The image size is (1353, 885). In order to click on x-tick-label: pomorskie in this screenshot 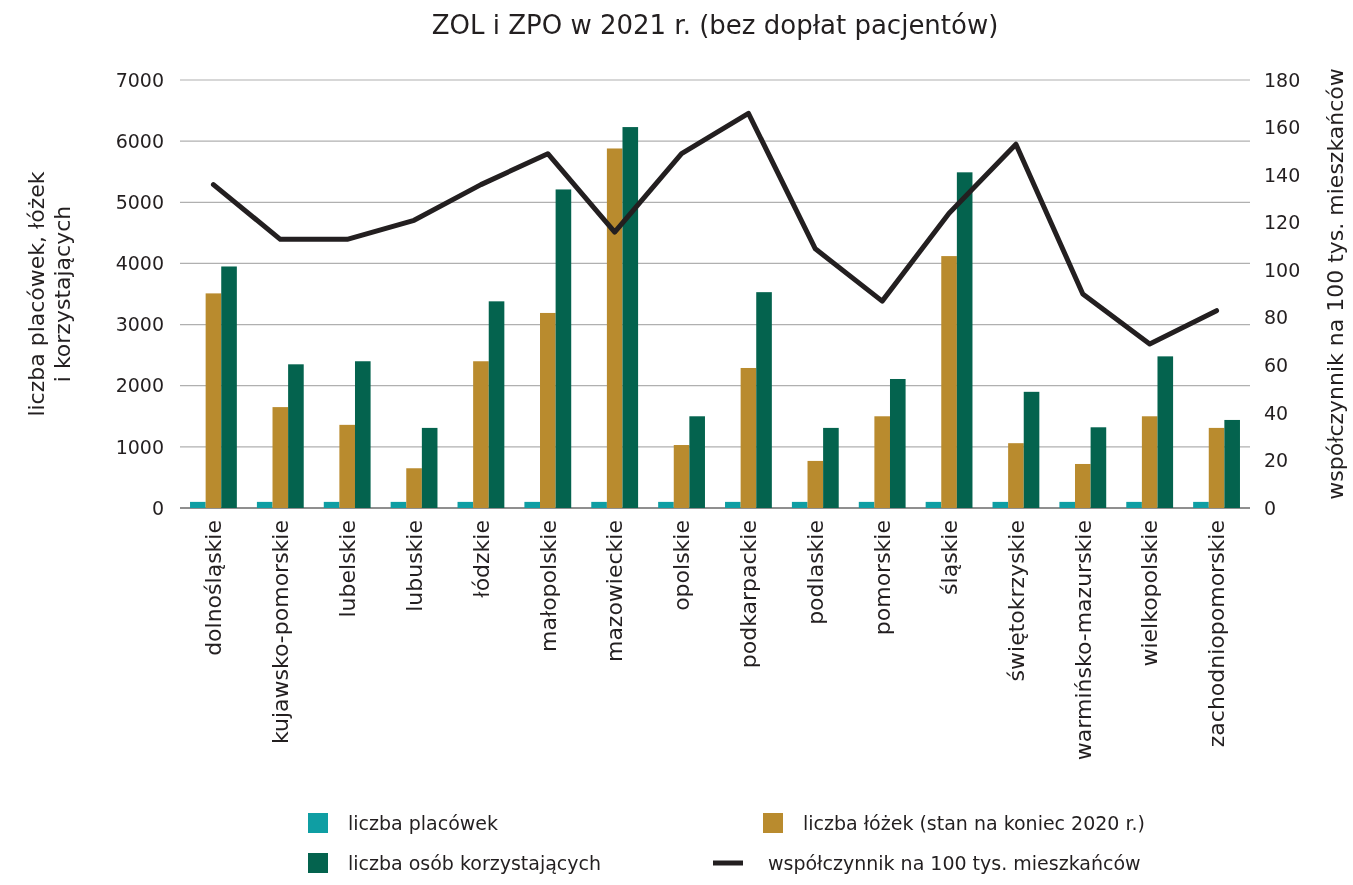, I will do `click(882, 578)`.